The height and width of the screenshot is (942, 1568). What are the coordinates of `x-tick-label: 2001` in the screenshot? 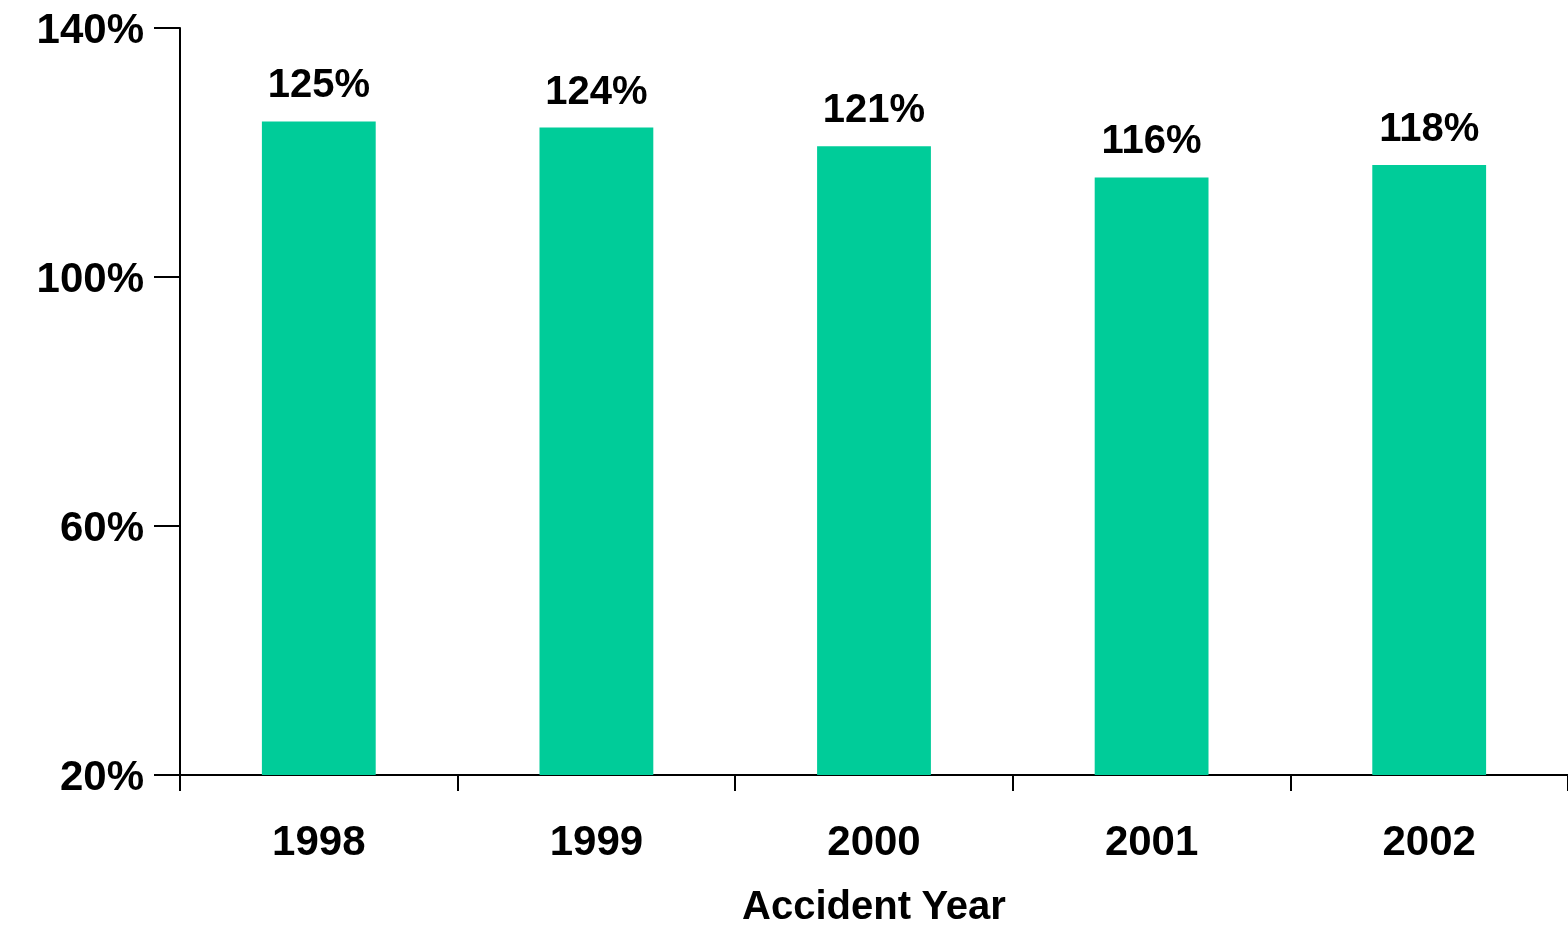 It's located at (1151, 840).